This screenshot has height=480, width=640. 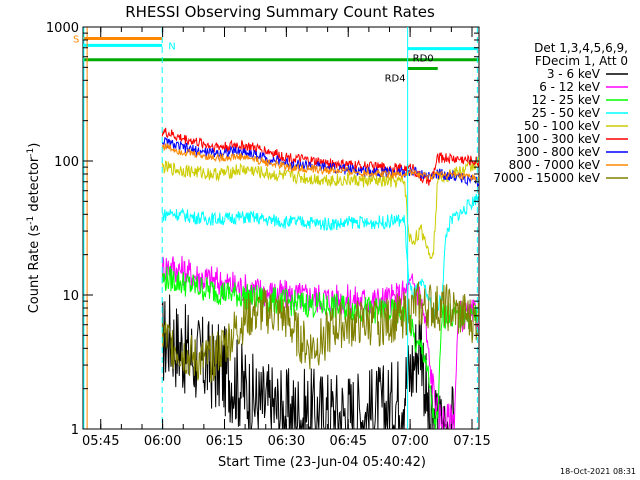 What do you see at coordinates (322, 462) in the screenshot?
I see `x-axis-label: Start Time (23-Jun-04 05:40:42)` at bounding box center [322, 462].